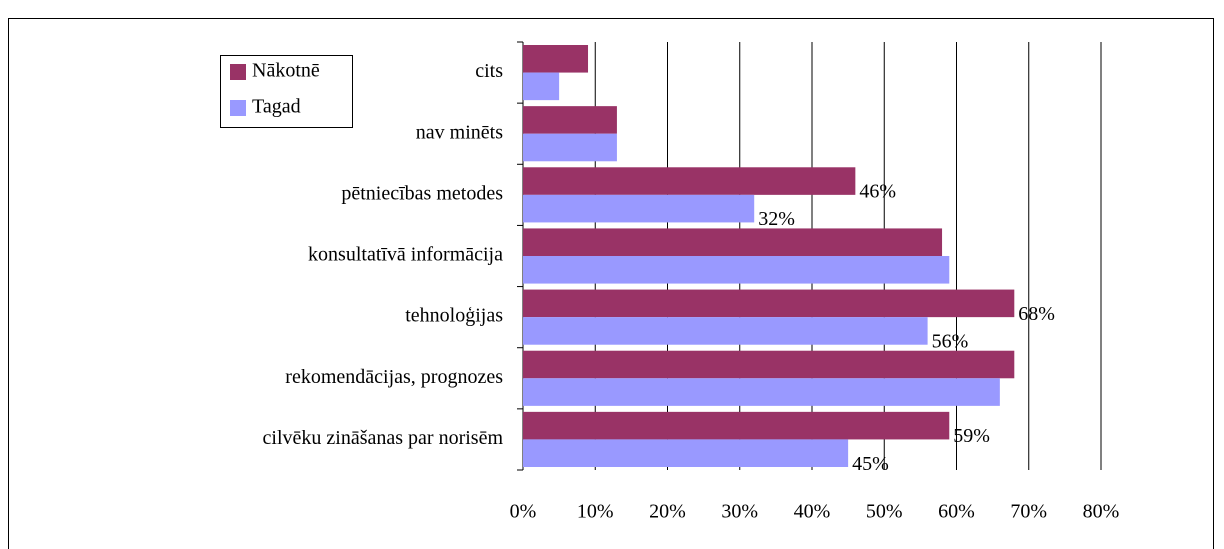 This screenshot has height=549, width=1224. What do you see at coordinates (812, 512) in the screenshot?
I see `x-tick-label: 40%` at bounding box center [812, 512].